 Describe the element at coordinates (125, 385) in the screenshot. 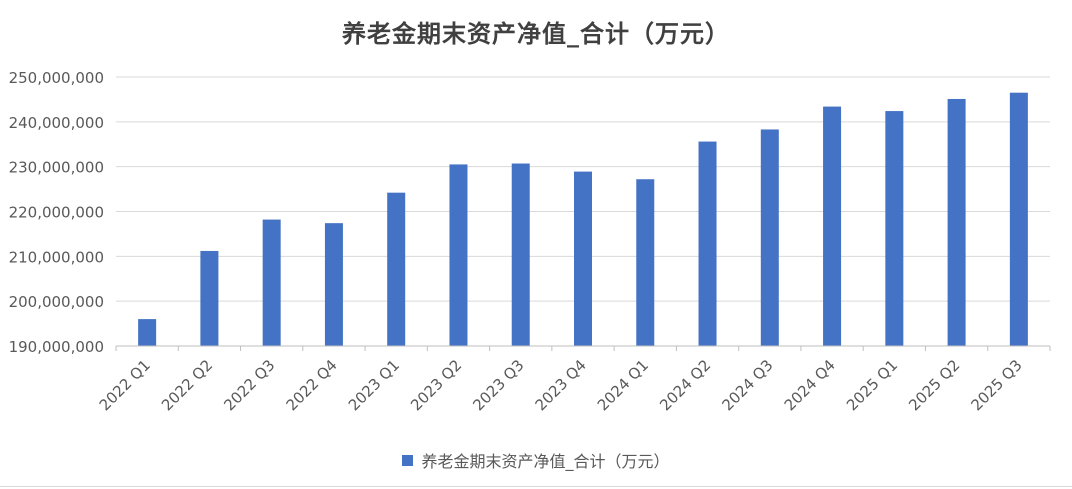

I see `x-tick-label: 2022 Q1` at that location.